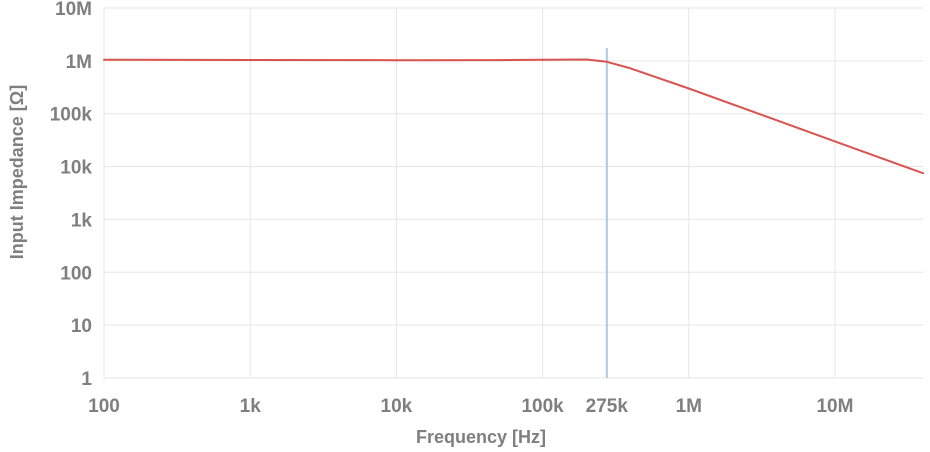  What do you see at coordinates (79, 62) in the screenshot?
I see `y-tick-label: 1M` at bounding box center [79, 62].